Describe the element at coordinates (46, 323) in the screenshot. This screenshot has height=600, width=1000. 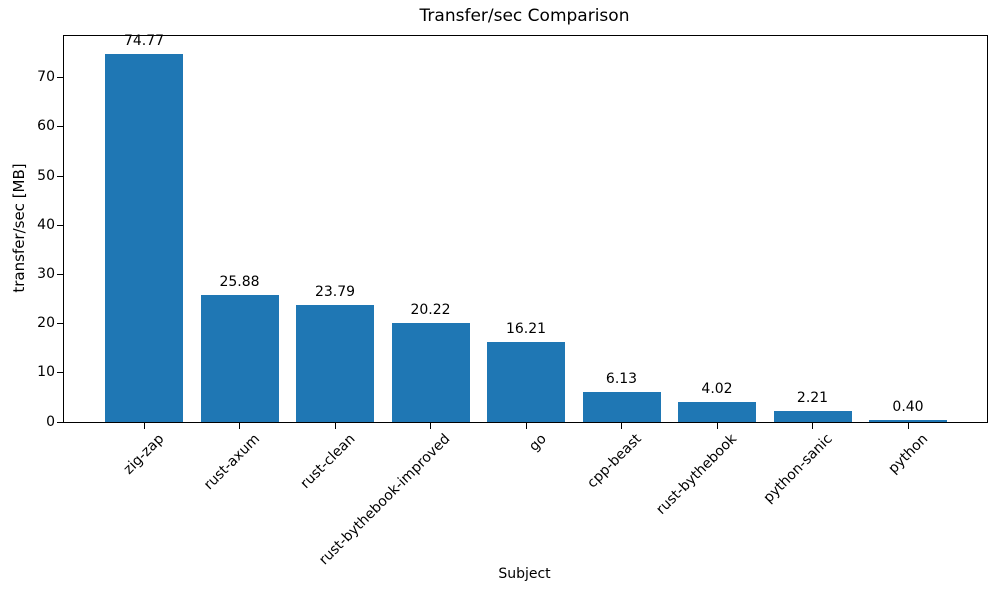
I see `y-tick-label: 20` at that location.